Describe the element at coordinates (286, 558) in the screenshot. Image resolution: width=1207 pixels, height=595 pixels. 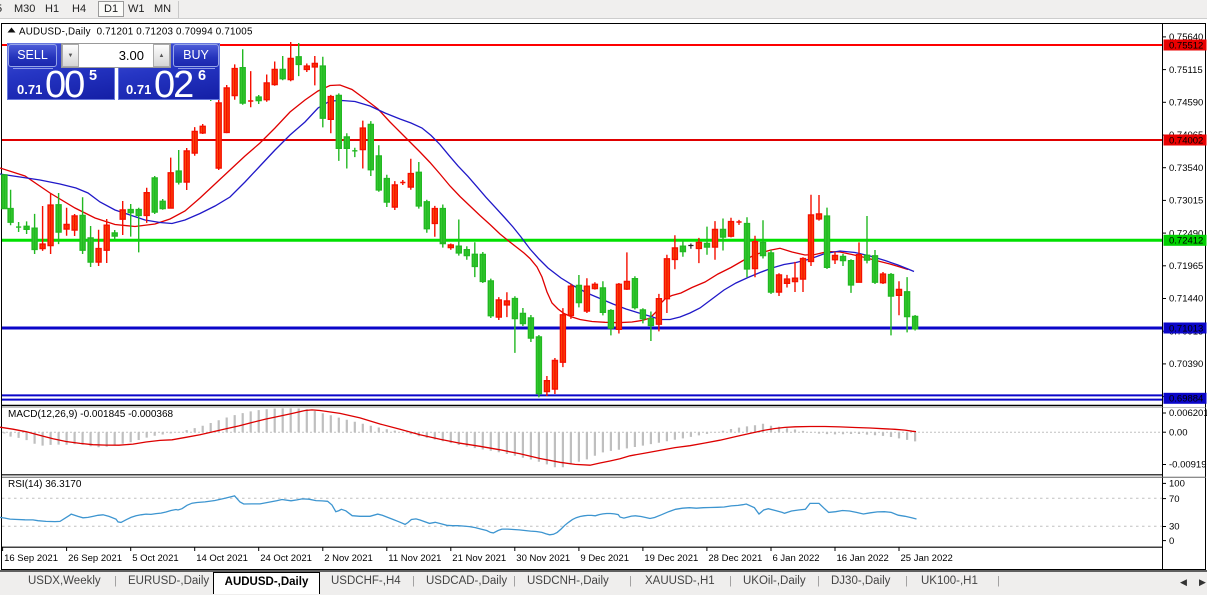
I see `svg-text: 24 Oct 2021` at that location.